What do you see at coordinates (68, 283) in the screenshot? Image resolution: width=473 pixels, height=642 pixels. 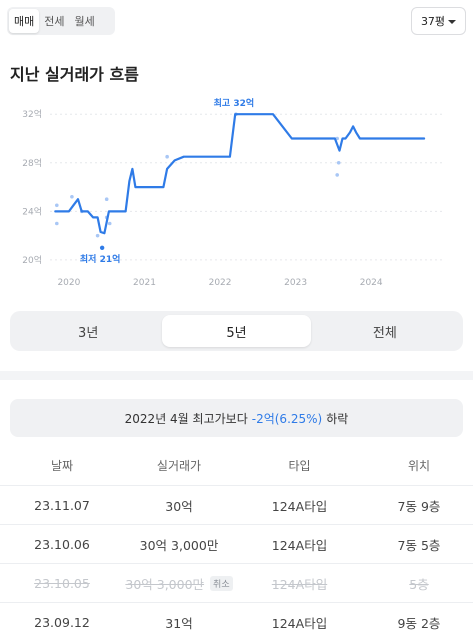 I see `x-tick-label: 2020` at bounding box center [68, 283].